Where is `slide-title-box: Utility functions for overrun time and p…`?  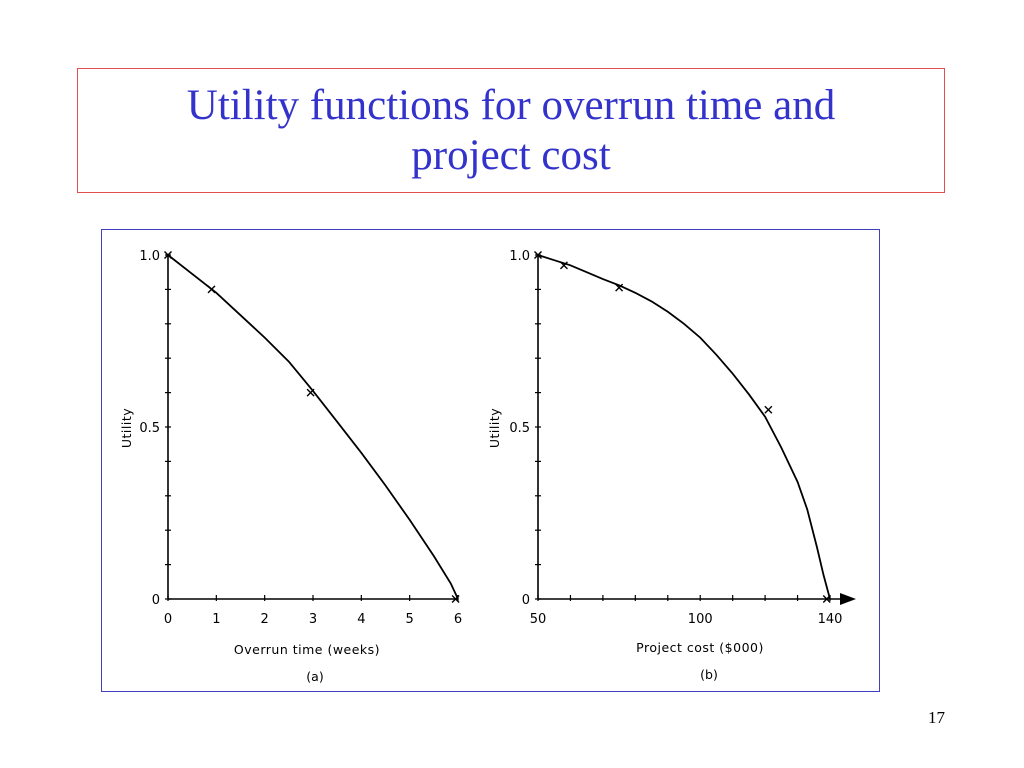
slide-title-box: Utility functions for overrun time and p… is located at coordinates (511, 130).